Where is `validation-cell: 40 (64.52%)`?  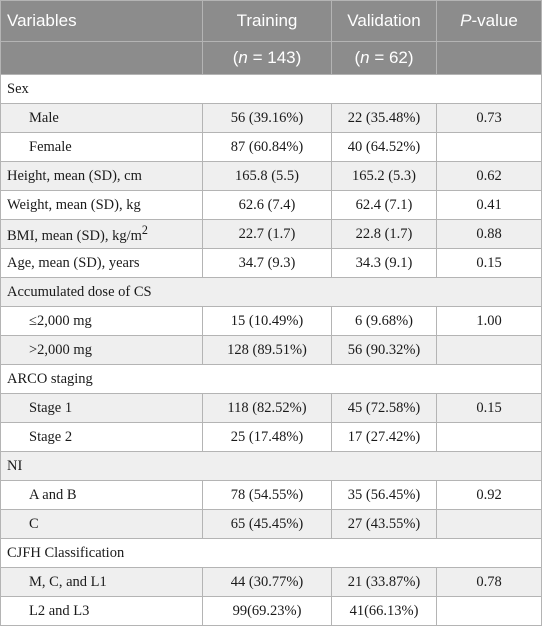
validation-cell: 40 (64.52%) is located at coordinates (384, 147).